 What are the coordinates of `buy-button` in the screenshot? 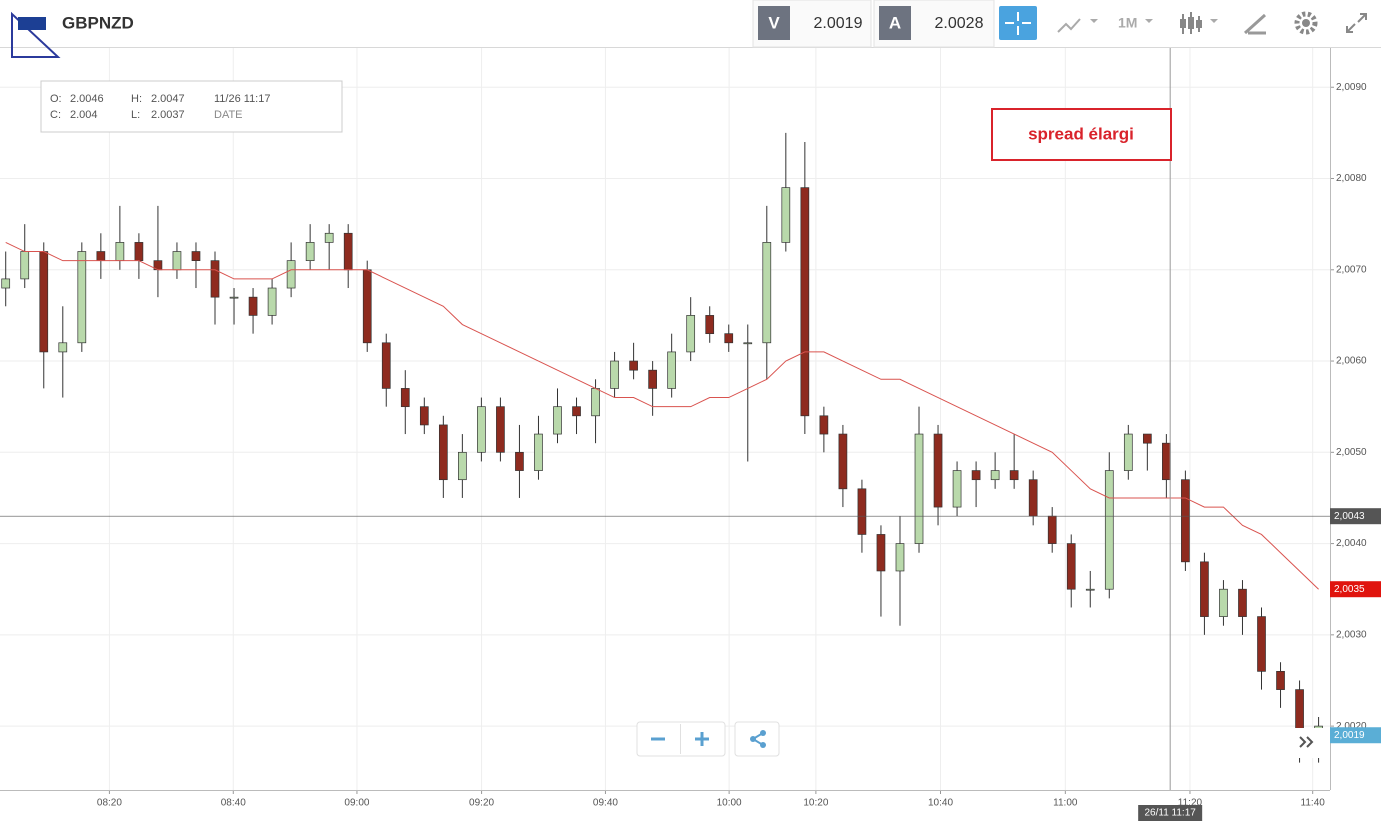 It's located at (895, 23).